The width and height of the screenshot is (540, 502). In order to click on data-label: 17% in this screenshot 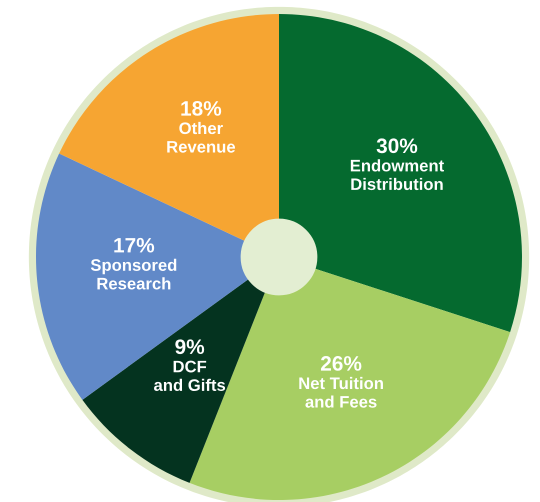, I will do `click(134, 245)`.